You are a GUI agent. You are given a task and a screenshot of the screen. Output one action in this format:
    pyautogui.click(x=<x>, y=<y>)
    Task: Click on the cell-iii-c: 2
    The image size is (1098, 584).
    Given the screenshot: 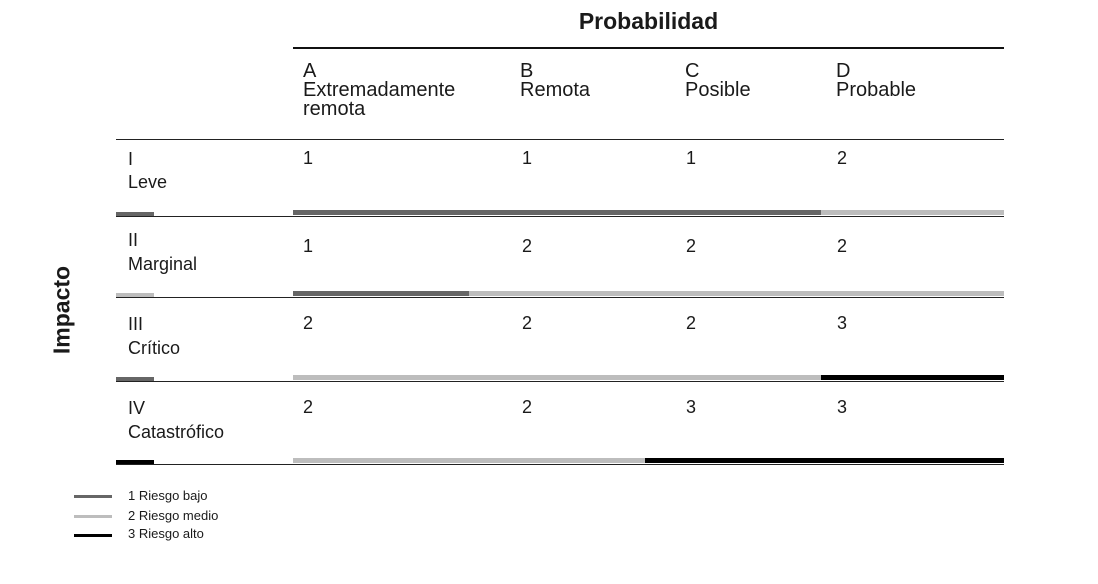 What is the action you would take?
    pyautogui.click(x=691, y=323)
    